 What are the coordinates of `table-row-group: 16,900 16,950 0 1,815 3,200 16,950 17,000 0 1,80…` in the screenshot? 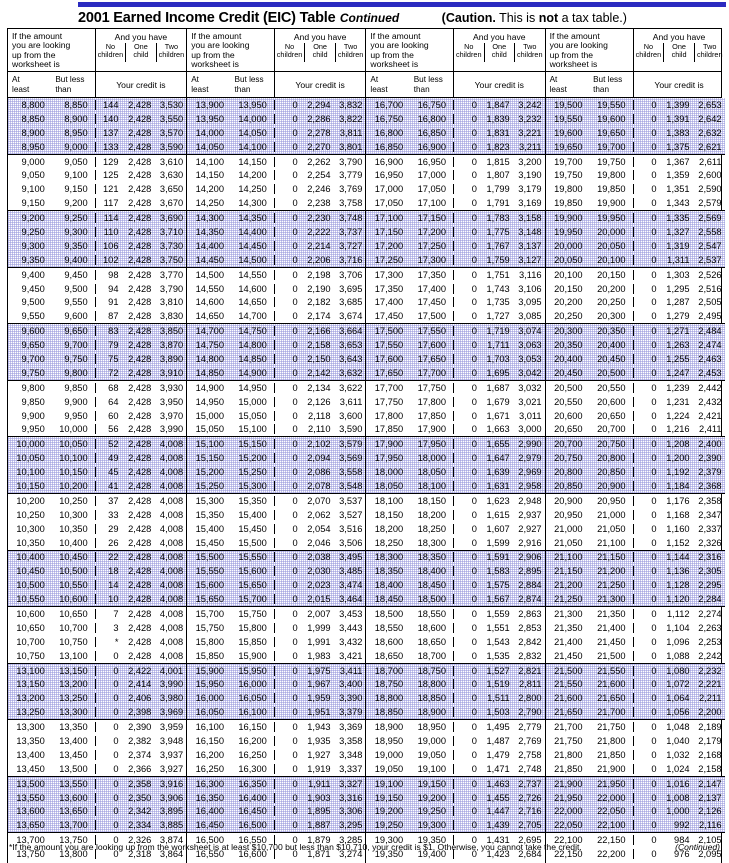 It's located at (455, 183).